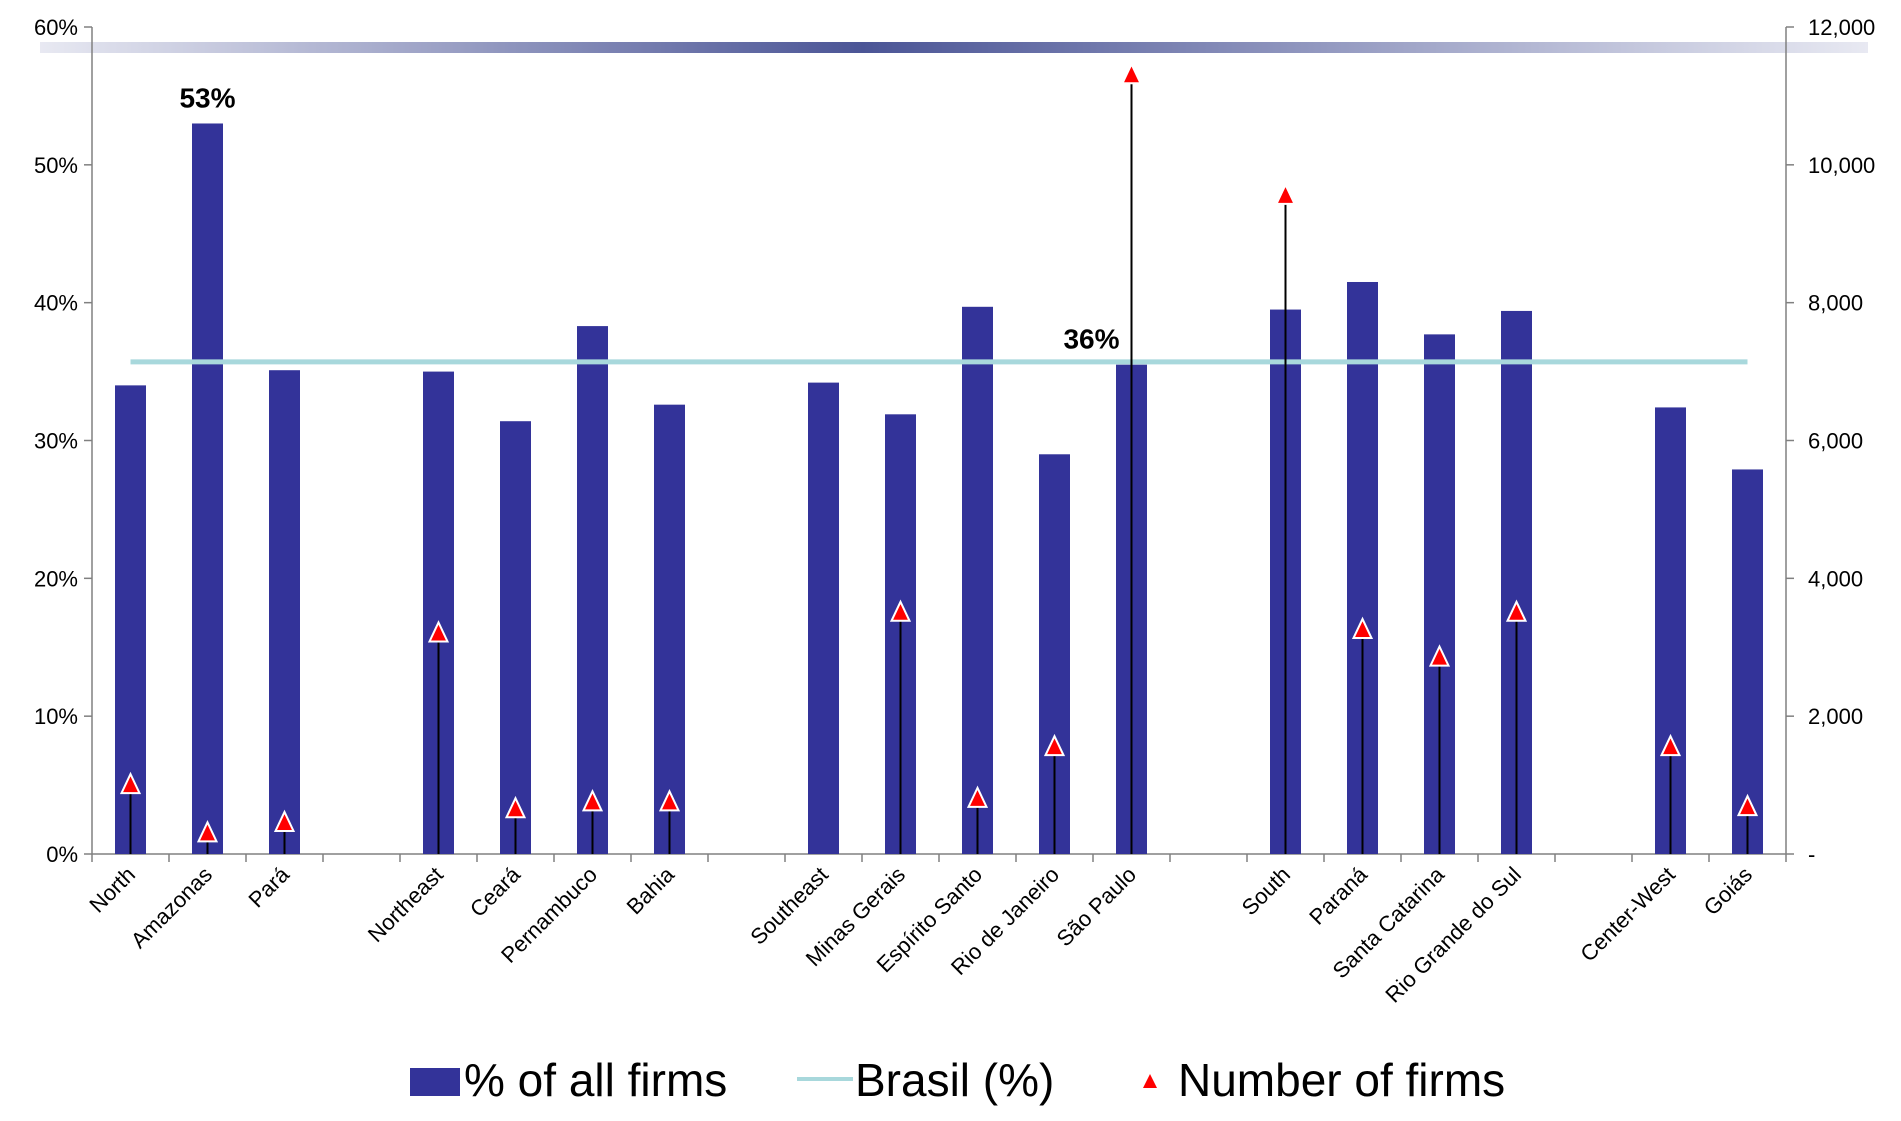  What do you see at coordinates (56, 303) in the screenshot?
I see `left-tick-label: 40%` at bounding box center [56, 303].